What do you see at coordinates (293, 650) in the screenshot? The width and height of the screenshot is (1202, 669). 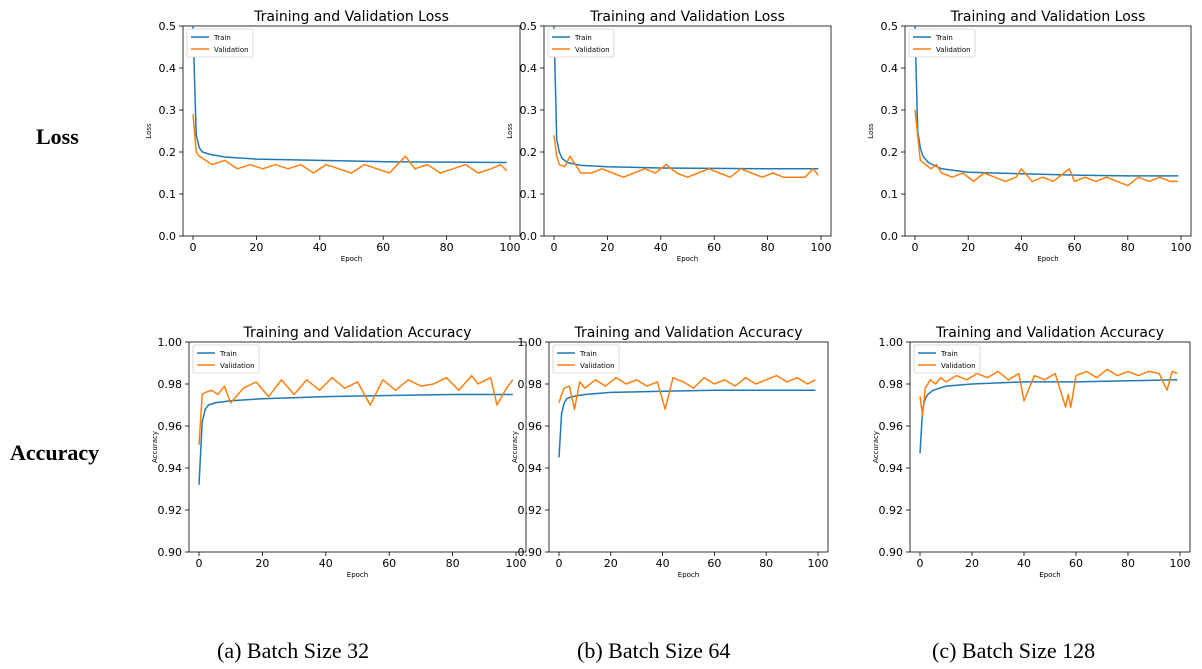 I see `caption-a: (a) Batch Size 32` at bounding box center [293, 650].